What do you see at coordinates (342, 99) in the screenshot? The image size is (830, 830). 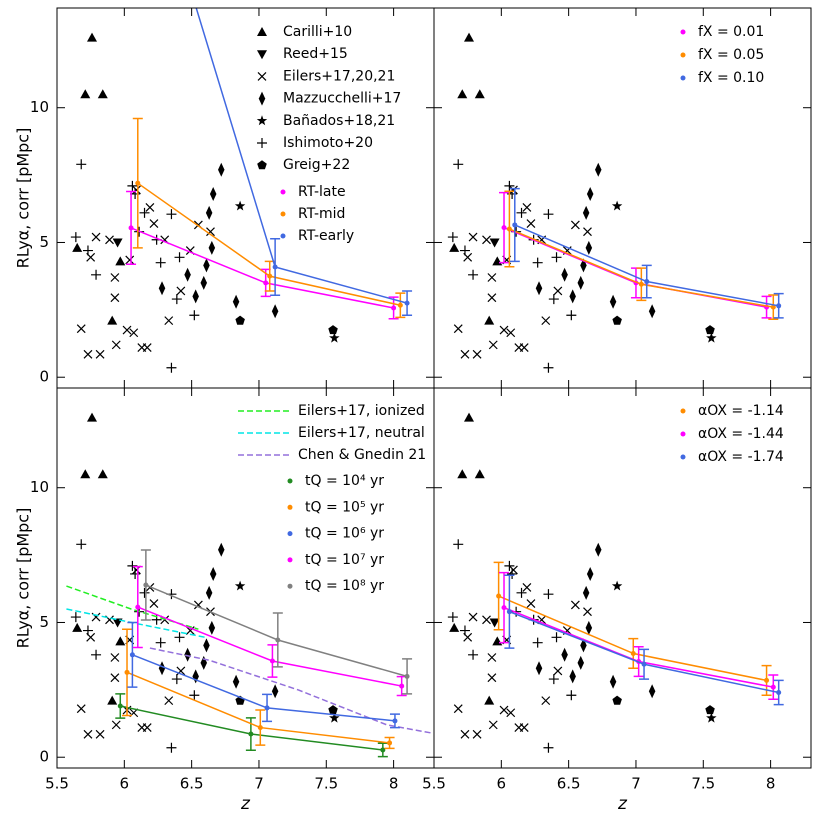 I see `legend-label: Mazzucchelli+17` at bounding box center [342, 99].